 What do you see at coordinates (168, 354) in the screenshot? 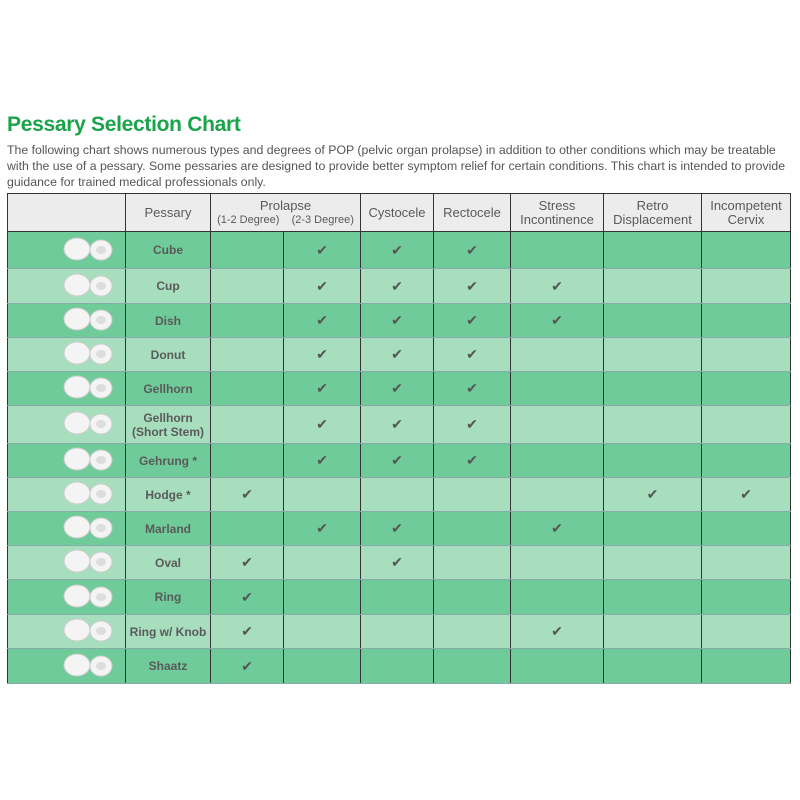
I see `pessary-name: Donut` at bounding box center [168, 354].